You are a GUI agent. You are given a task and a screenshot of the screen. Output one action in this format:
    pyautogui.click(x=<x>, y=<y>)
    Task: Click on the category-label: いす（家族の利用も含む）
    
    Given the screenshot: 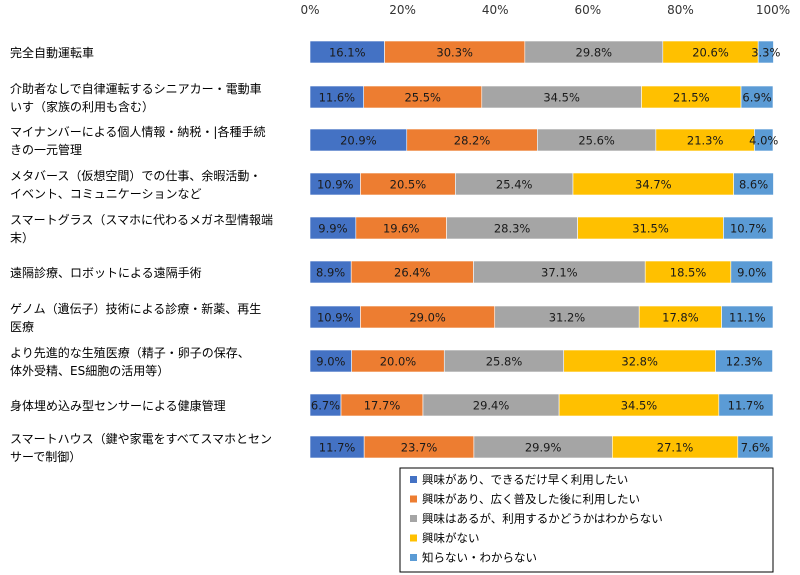 What is the action you would take?
    pyautogui.click(x=82, y=106)
    